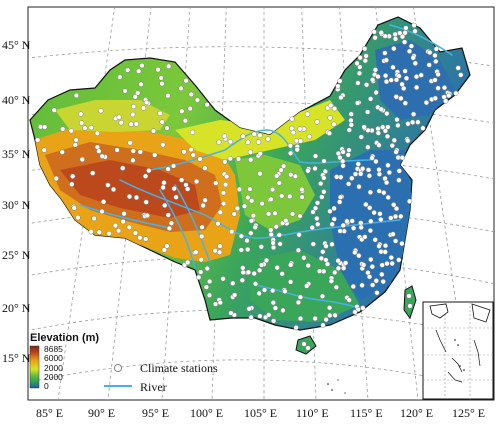  Describe the element at coordinates (416, 413) in the screenshot. I see `lon-label-120: 120° E` at that location.